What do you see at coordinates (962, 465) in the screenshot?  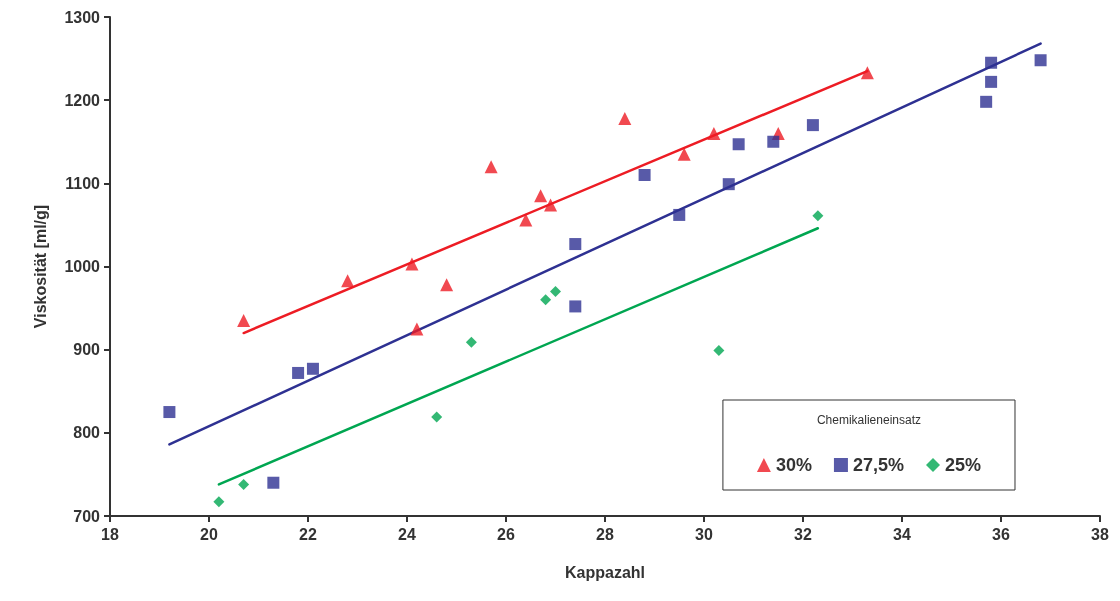 I see `legend-label: 25%` at bounding box center [962, 465].